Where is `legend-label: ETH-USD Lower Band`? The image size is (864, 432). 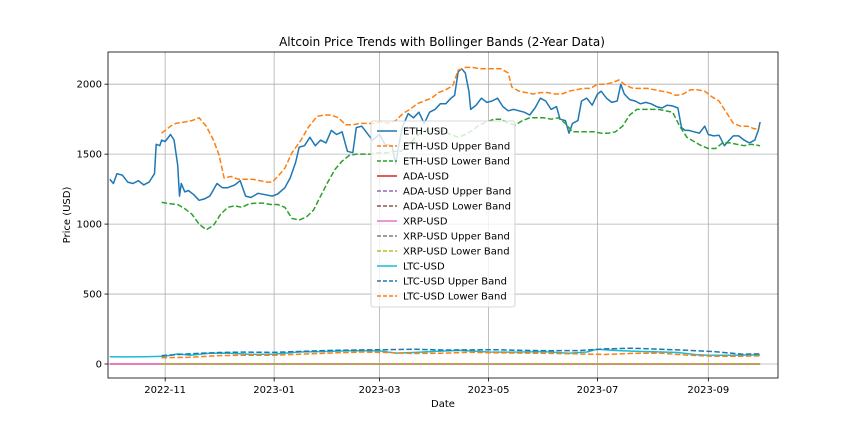 legend-label: ETH-USD Lower Band is located at coordinates (456, 162).